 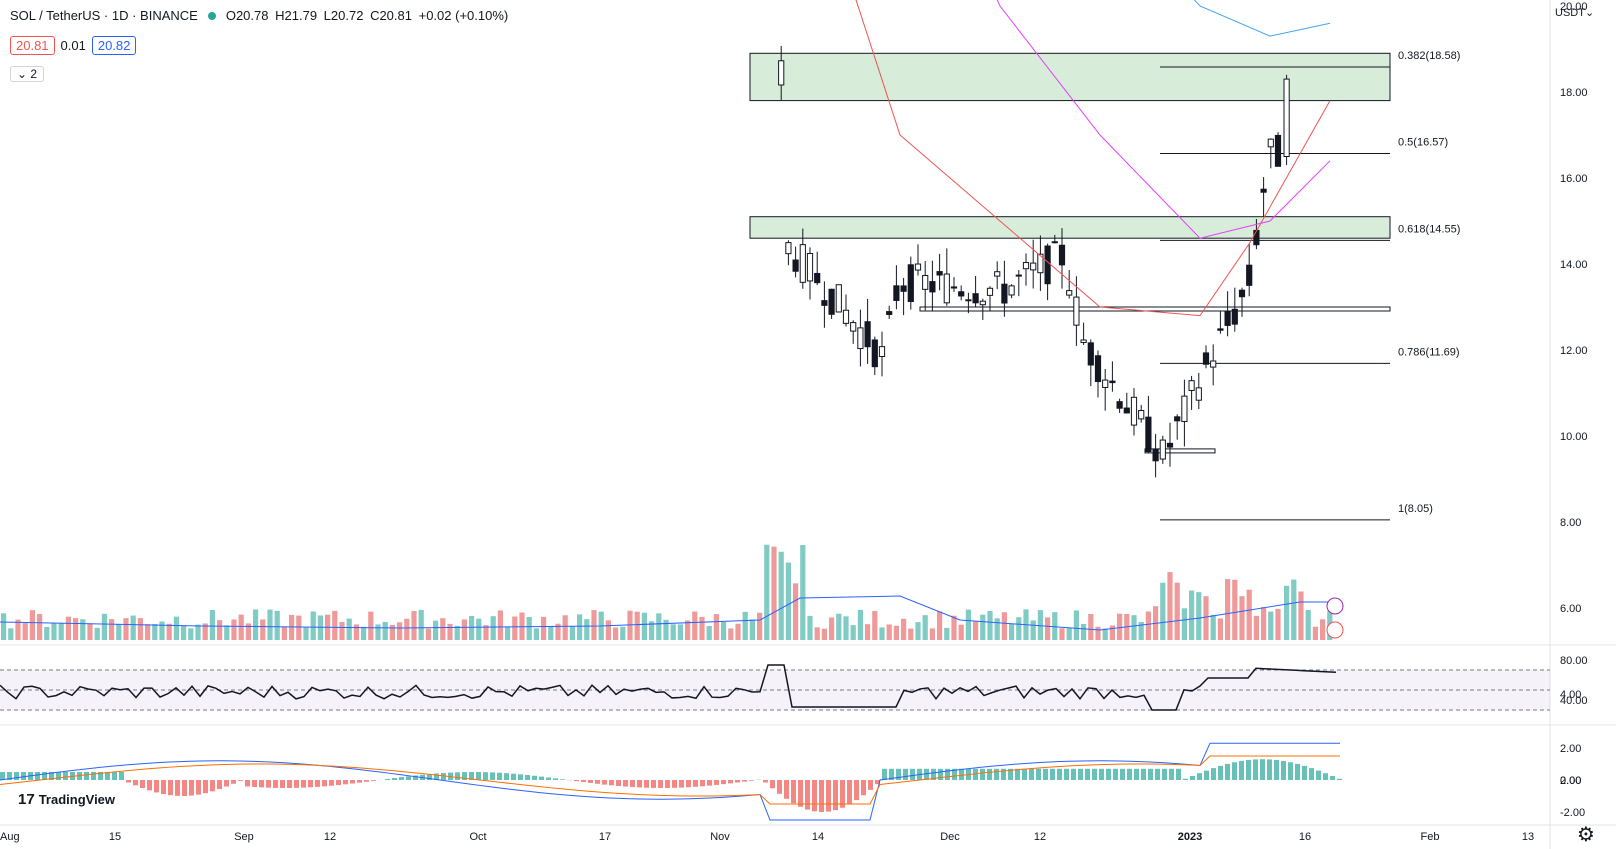 What do you see at coordinates (818, 837) in the screenshot?
I see `x-tick-label: 14` at bounding box center [818, 837].